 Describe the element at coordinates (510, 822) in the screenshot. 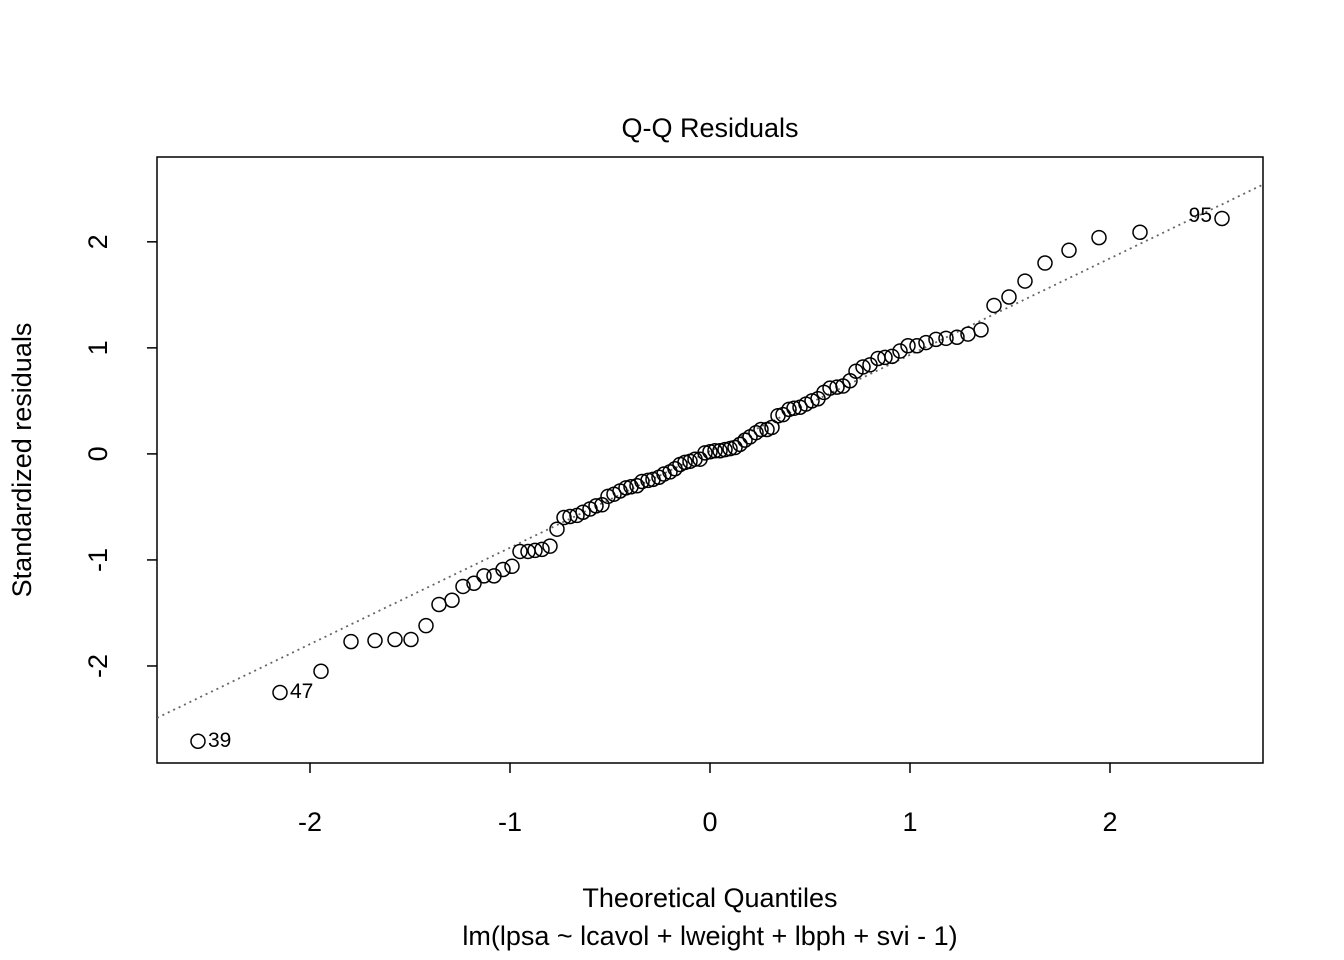

I see `x-tick-label: -1` at that location.